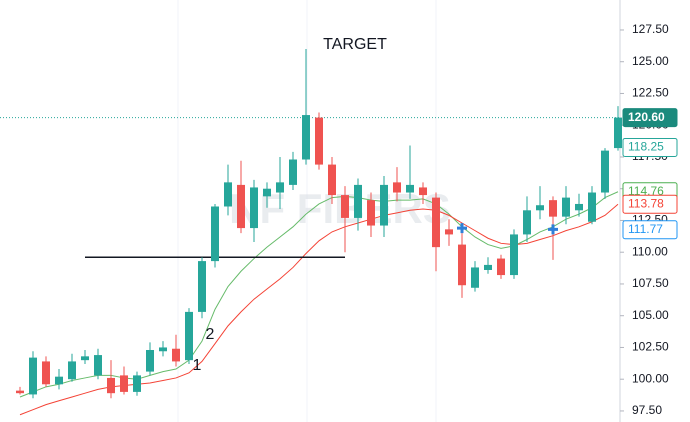  Describe the element at coordinates (210, 334) in the screenshot. I see `annotation: 2` at that location.